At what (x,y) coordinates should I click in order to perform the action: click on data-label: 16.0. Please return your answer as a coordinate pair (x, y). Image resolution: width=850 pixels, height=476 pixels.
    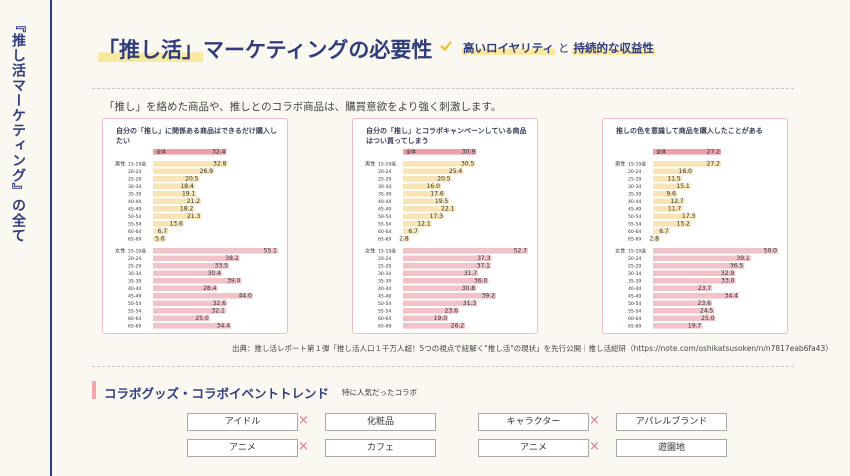
    Looking at the image, I should click on (686, 171).